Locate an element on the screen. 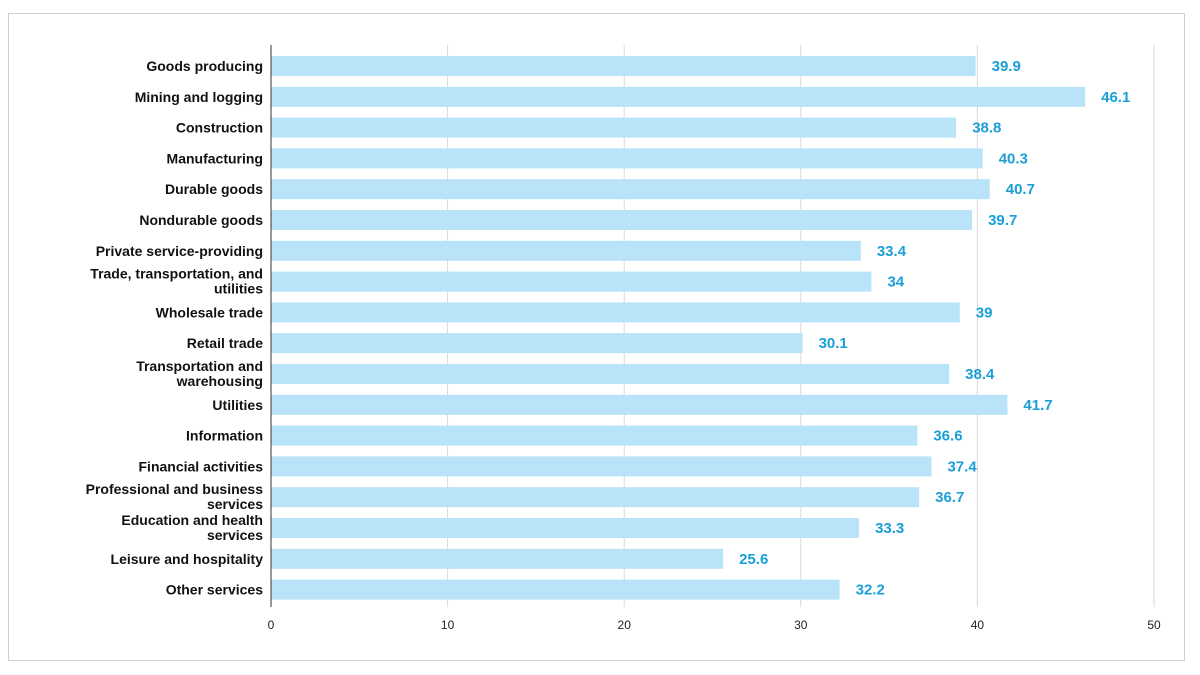 The width and height of the screenshot is (1200, 675). category-label: Construction is located at coordinates (219, 128).